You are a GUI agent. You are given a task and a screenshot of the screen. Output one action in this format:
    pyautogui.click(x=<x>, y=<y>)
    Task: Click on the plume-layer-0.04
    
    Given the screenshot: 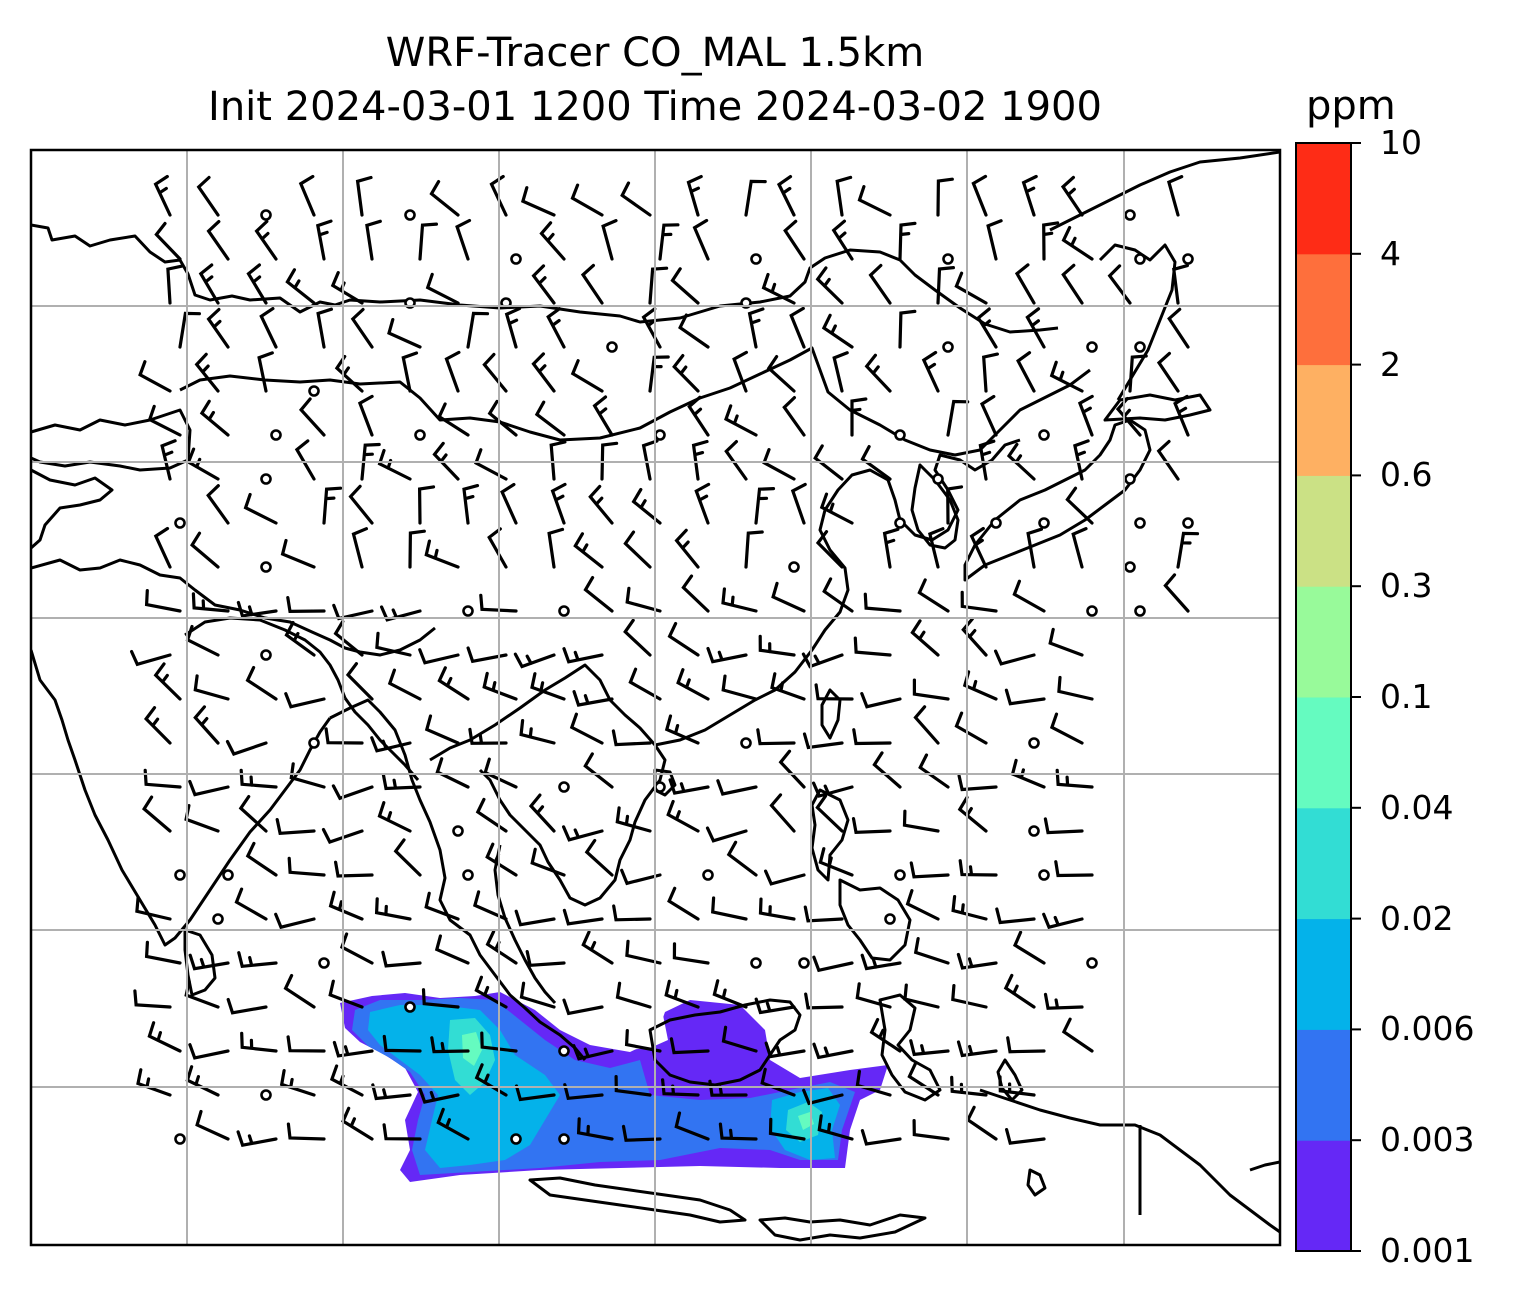 What is the action you would take?
    pyautogui.click(x=472, y=1049)
    